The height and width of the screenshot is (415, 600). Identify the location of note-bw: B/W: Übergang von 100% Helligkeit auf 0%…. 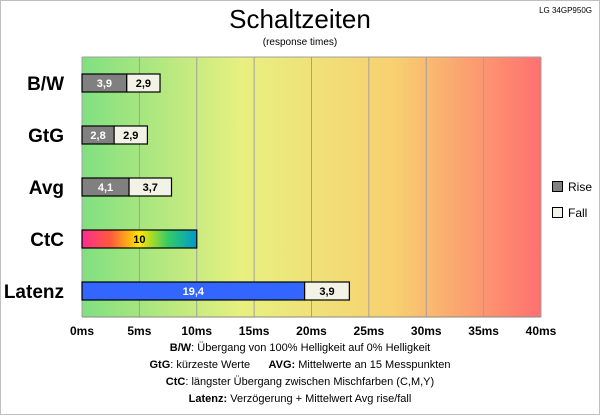
(300, 348).